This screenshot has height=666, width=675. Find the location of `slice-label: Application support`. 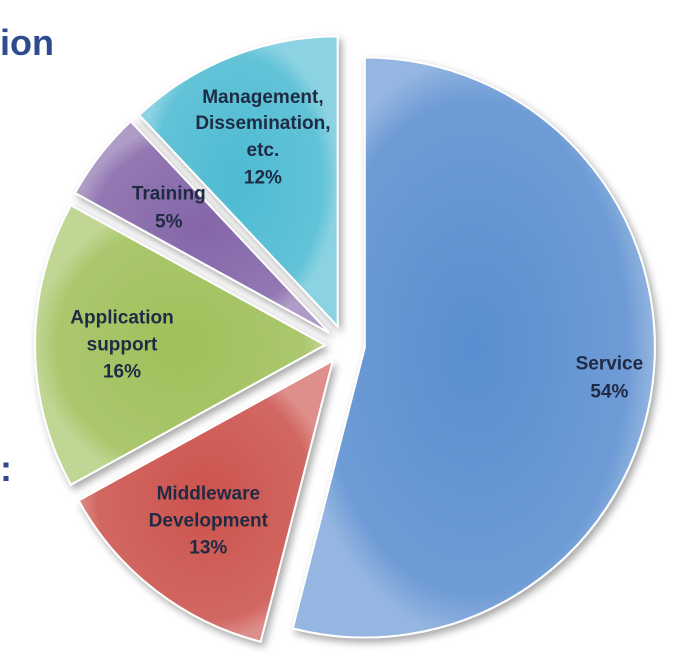

slice-label: Application support is located at coordinates (122, 331).